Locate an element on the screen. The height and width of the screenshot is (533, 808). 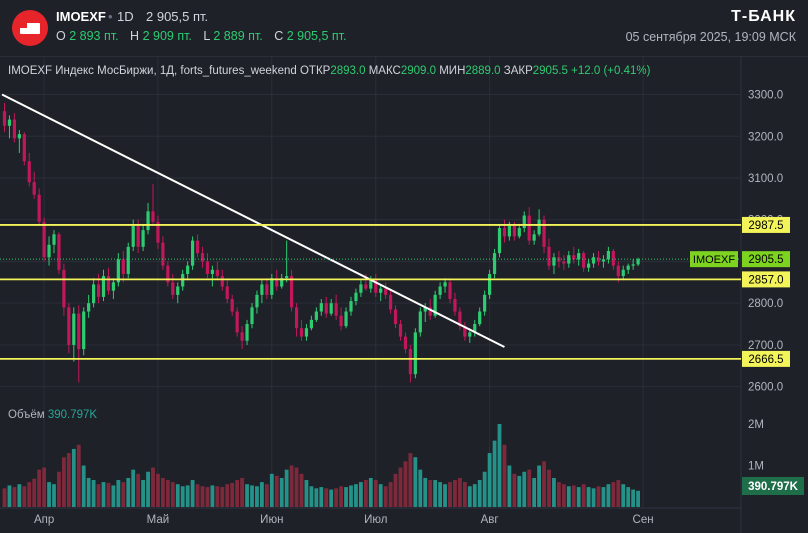
x-tick-label: Май is located at coordinates (158, 520).